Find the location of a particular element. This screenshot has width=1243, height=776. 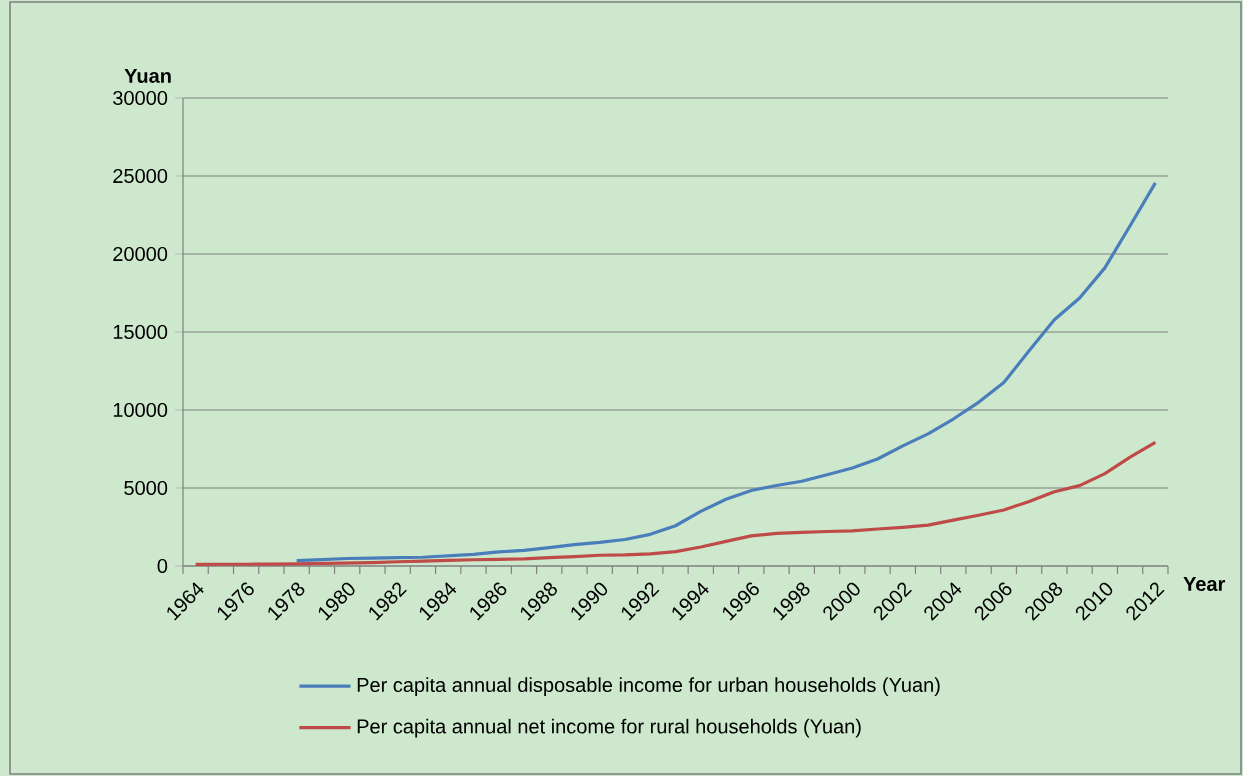

y-tick-label: 5000 is located at coordinates (146, 488).